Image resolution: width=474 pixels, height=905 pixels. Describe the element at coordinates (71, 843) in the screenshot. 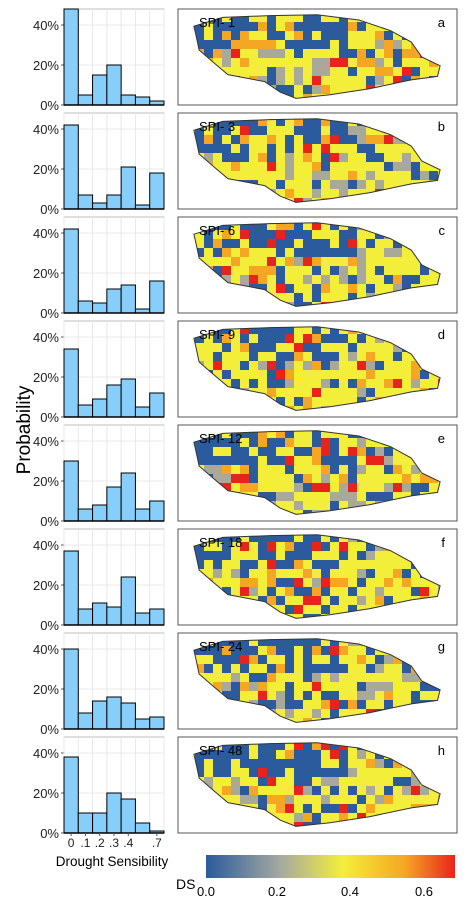

I see `x-tick-label: 0` at that location.